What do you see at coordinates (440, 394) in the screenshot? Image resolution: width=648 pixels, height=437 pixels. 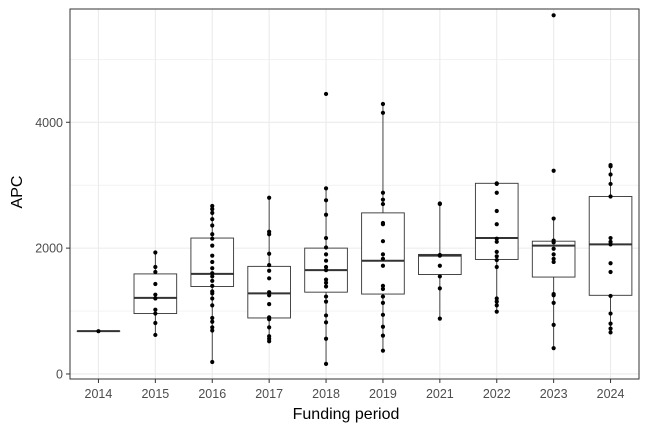 I see `x-tick-label: 2021` at bounding box center [440, 394].